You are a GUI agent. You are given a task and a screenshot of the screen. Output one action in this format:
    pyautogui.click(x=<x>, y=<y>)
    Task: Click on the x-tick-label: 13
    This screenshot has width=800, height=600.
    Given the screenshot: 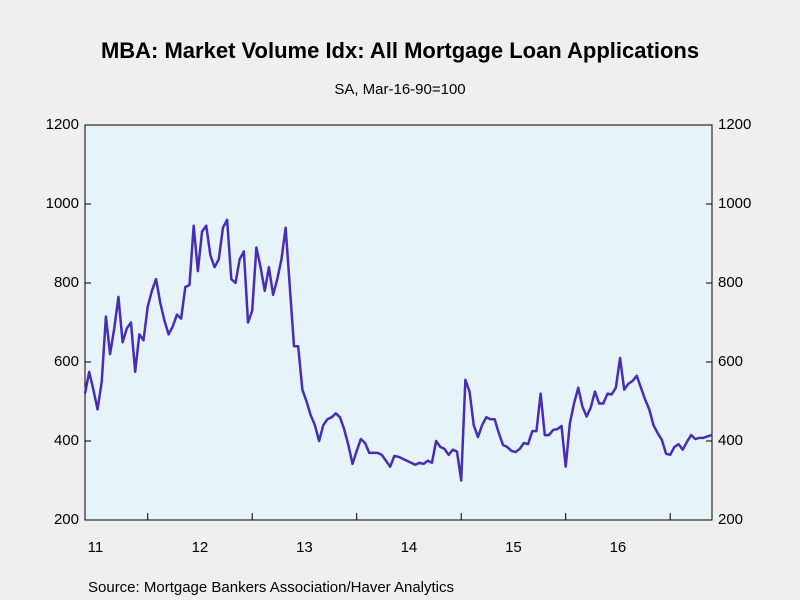 What is the action you would take?
    pyautogui.click(x=304, y=547)
    